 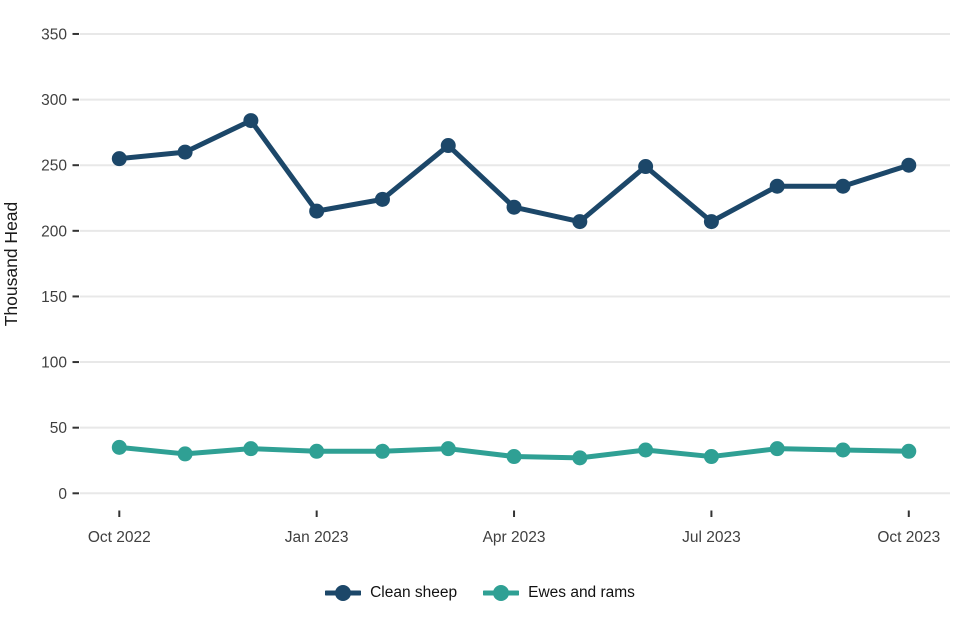 What do you see at coordinates (54, 100) in the screenshot?
I see `y-tick-label: 300` at bounding box center [54, 100].